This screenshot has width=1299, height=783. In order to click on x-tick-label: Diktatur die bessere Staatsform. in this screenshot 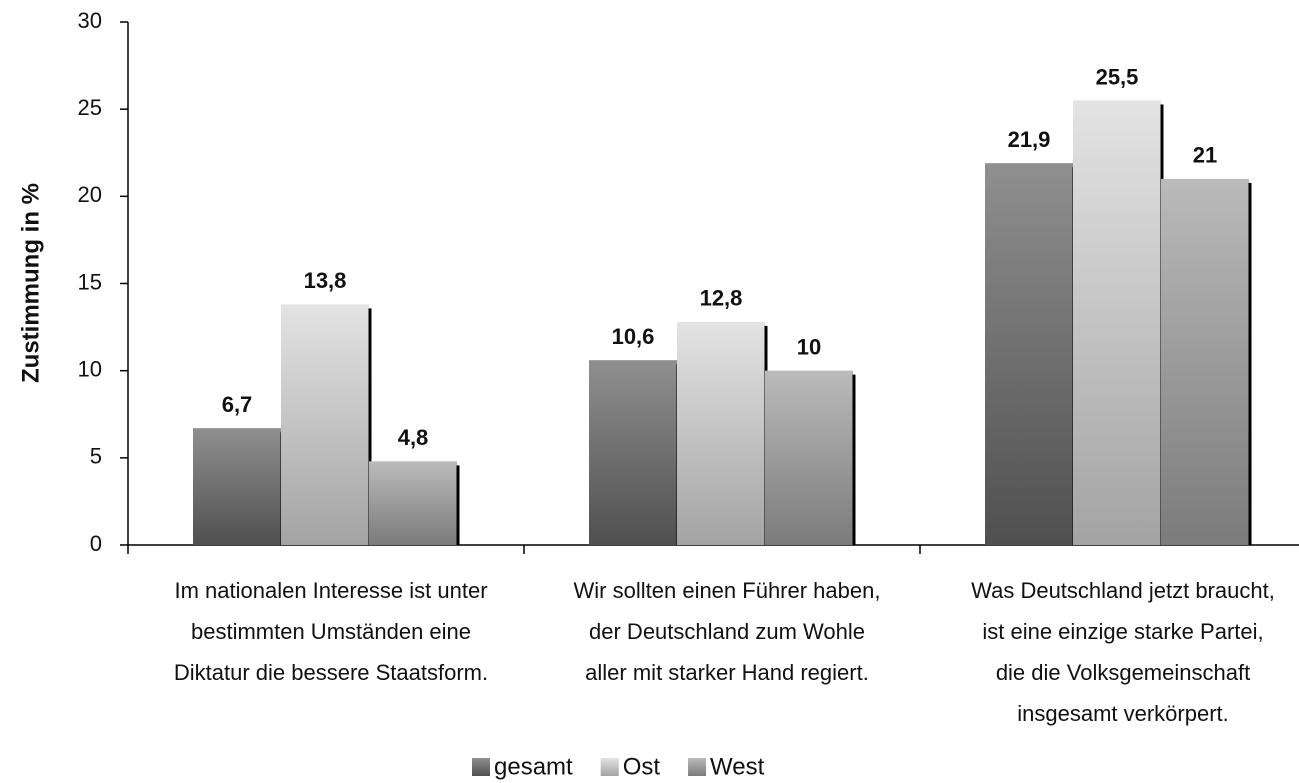, I will do `click(331, 672)`.